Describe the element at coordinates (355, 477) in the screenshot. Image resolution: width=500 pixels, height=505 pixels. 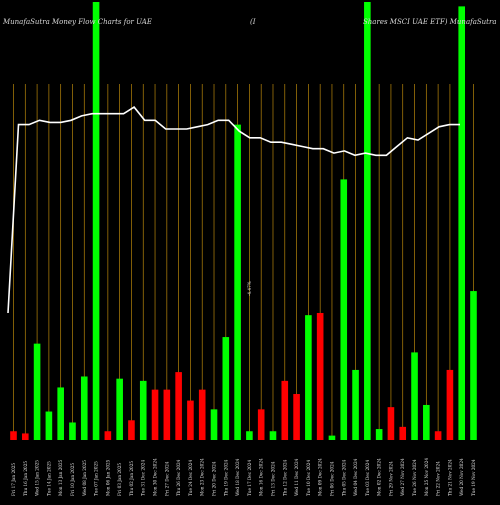
I see `x-tick-label: Wed 04 Dec 2024` at that location.